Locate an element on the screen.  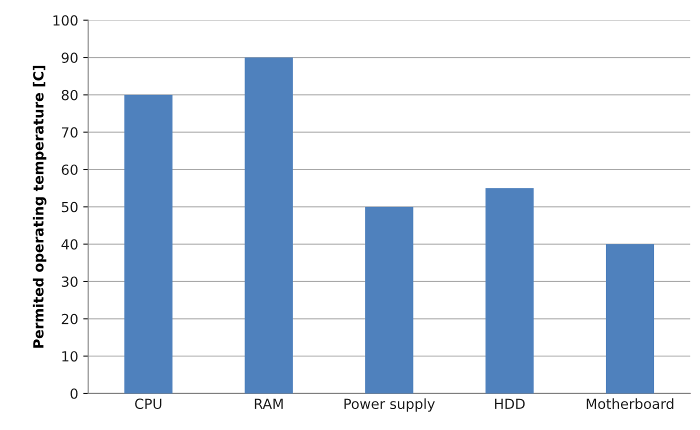
y-tick-label: 80 is located at coordinates (70, 95).